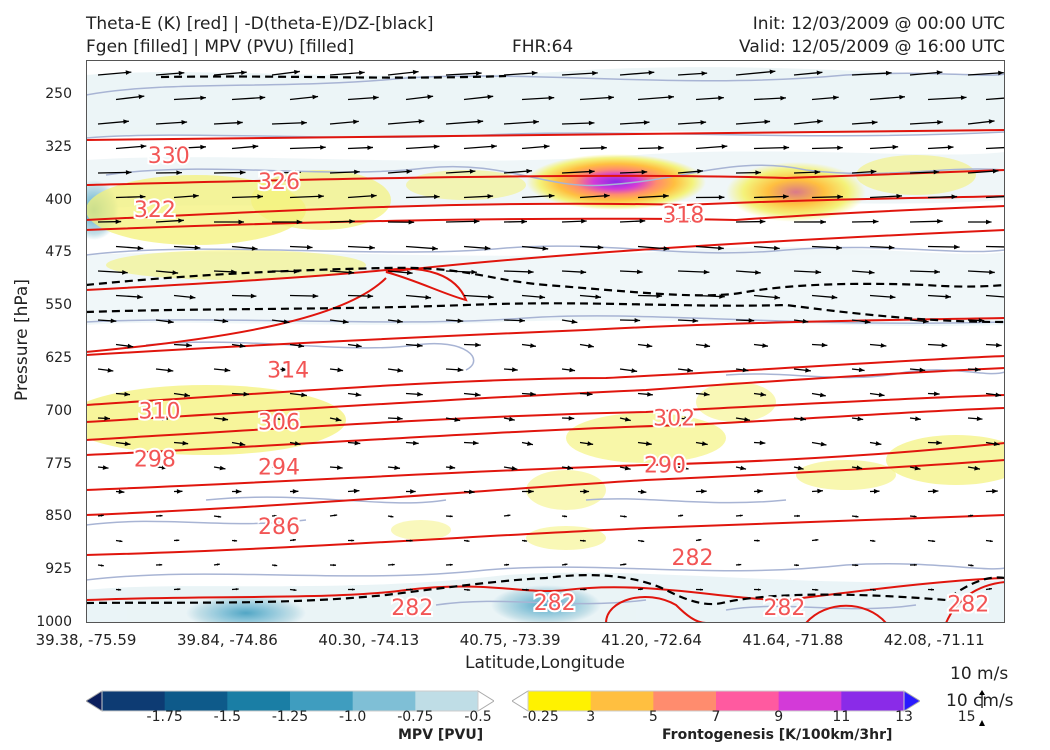 The image size is (1050, 750). I want to click on vector-key-arrows, so click(982, 708).